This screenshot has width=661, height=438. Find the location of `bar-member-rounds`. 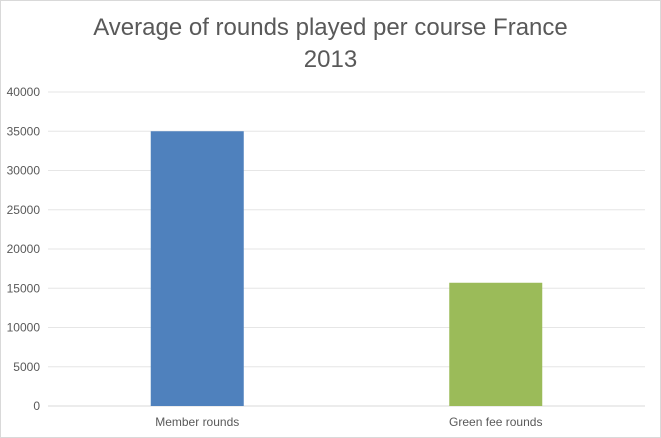

bar-member-rounds is located at coordinates (197, 268).